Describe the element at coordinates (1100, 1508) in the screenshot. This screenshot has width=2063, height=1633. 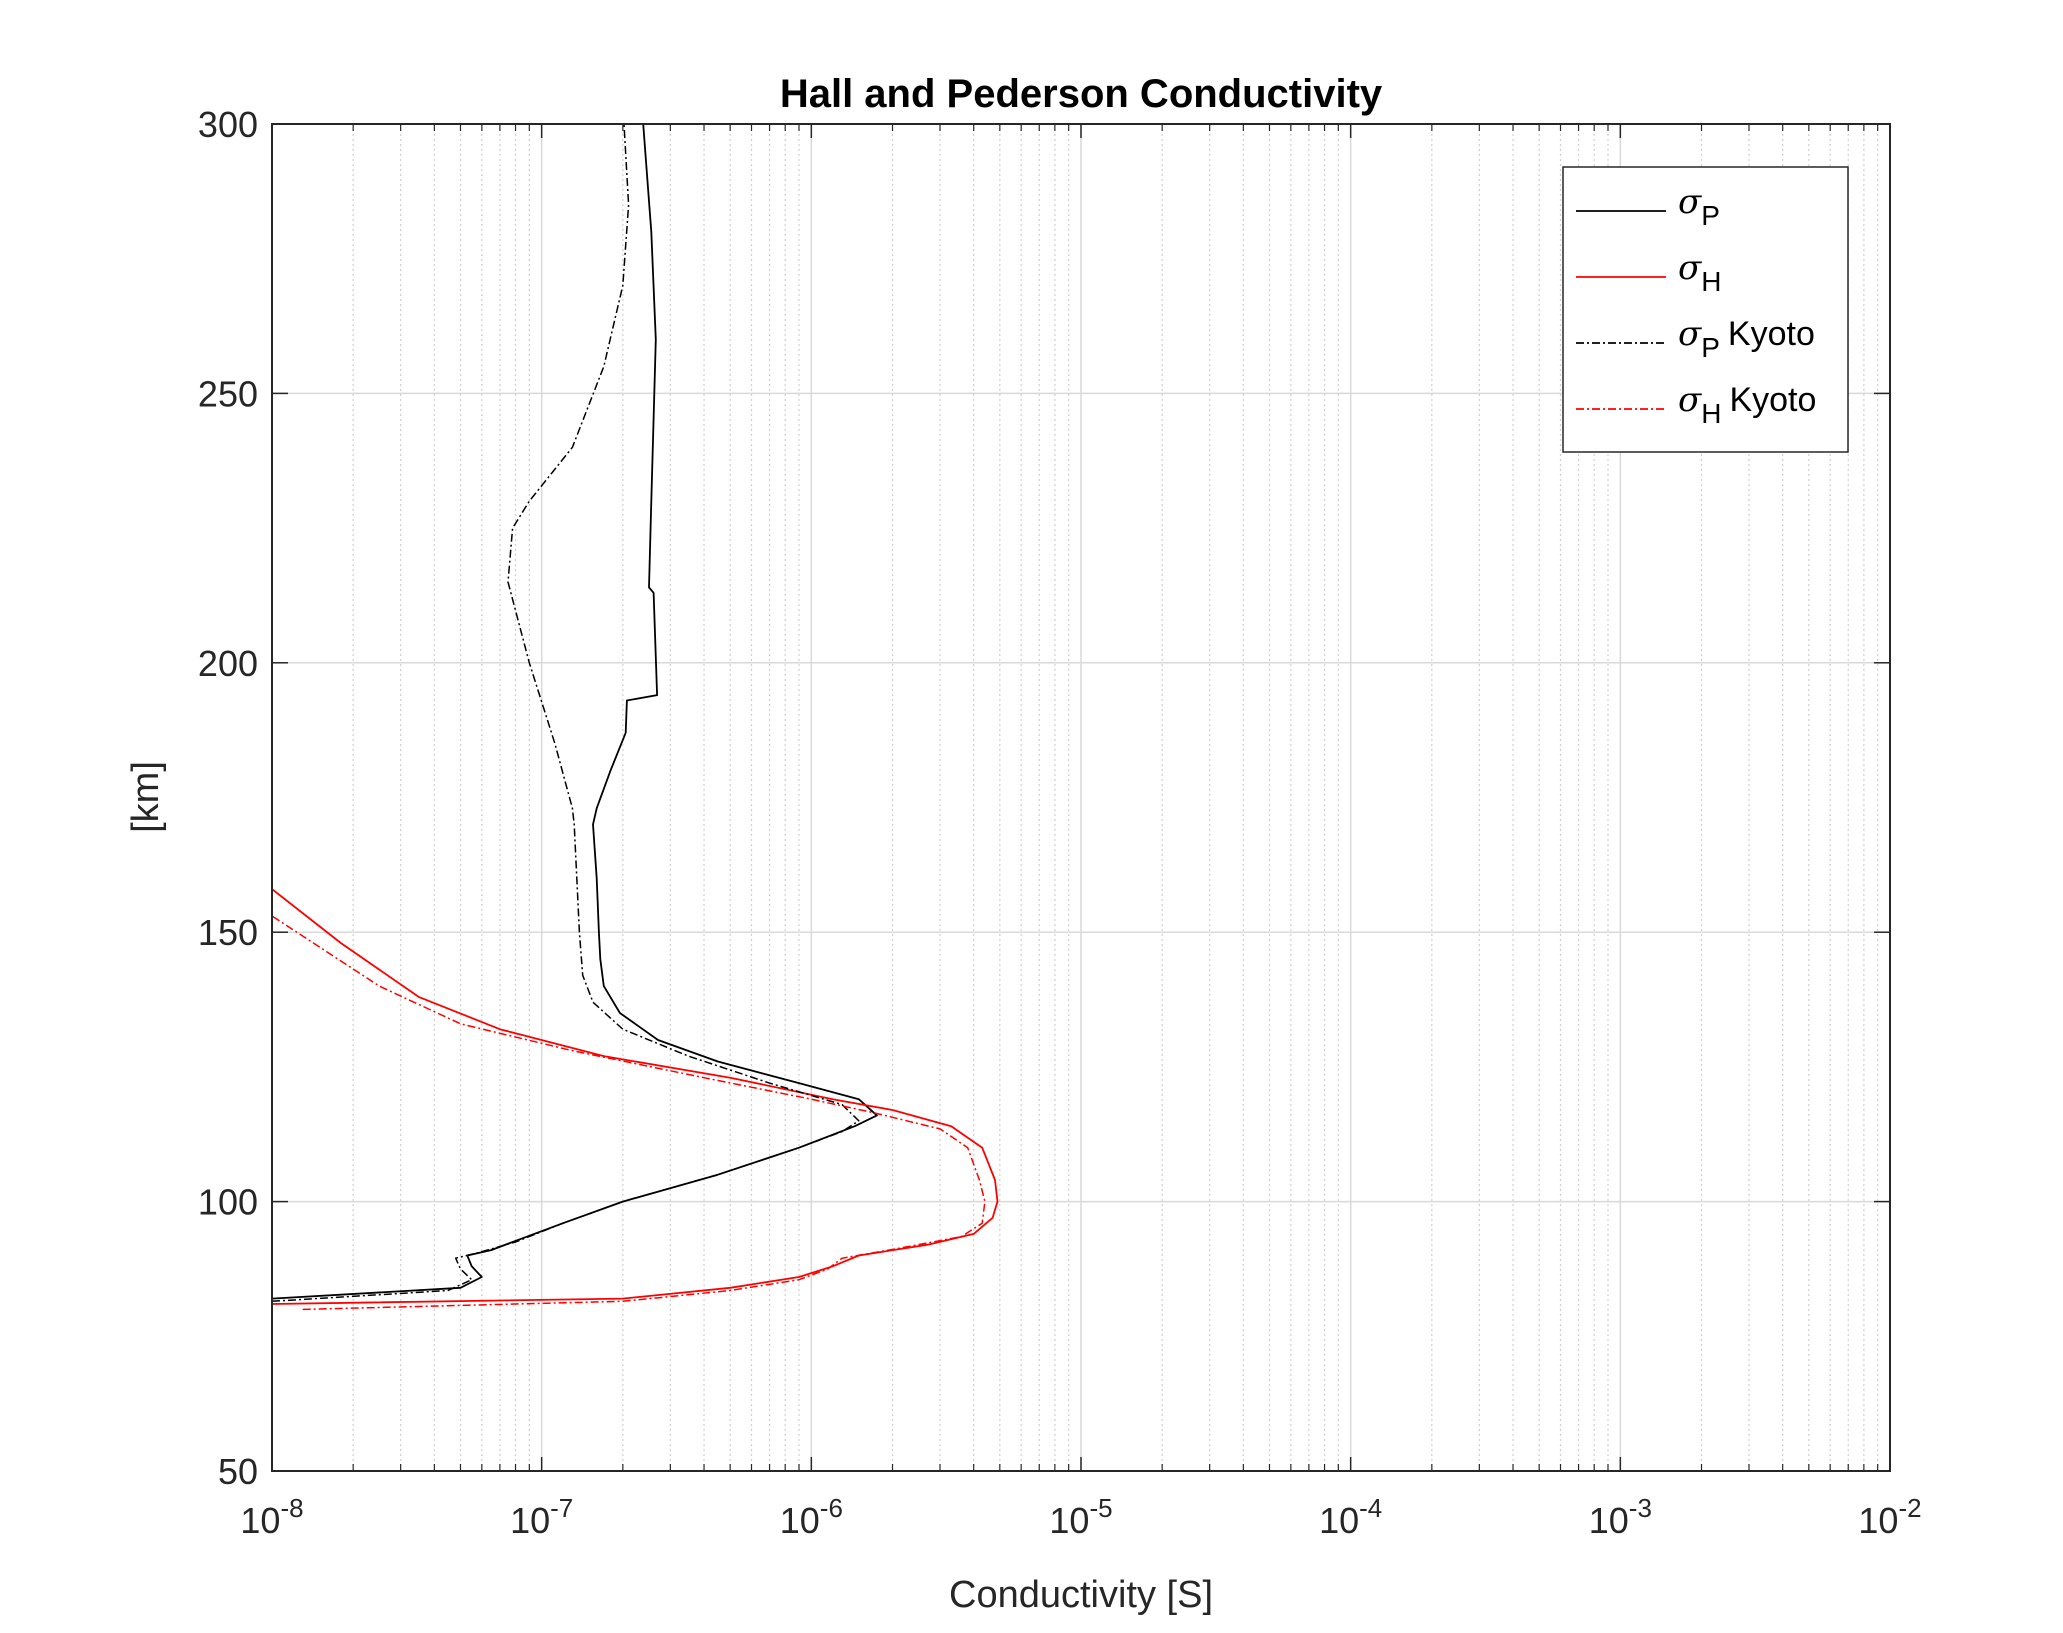
I see `x-tick-exponent: -5` at that location.